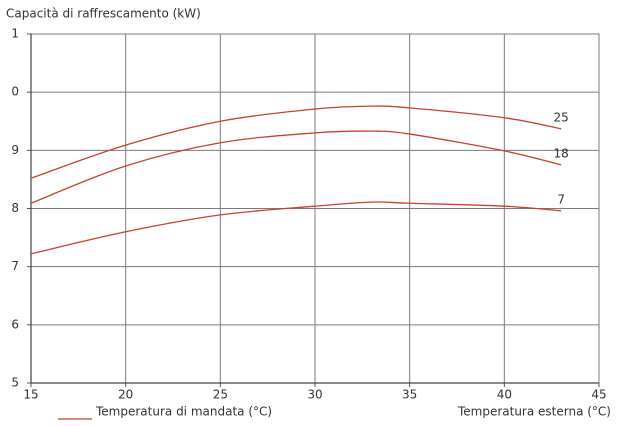 The height and width of the screenshot is (426, 624). Describe the element at coordinates (504, 395) in the screenshot. I see `x-tick-label: 40` at that location.